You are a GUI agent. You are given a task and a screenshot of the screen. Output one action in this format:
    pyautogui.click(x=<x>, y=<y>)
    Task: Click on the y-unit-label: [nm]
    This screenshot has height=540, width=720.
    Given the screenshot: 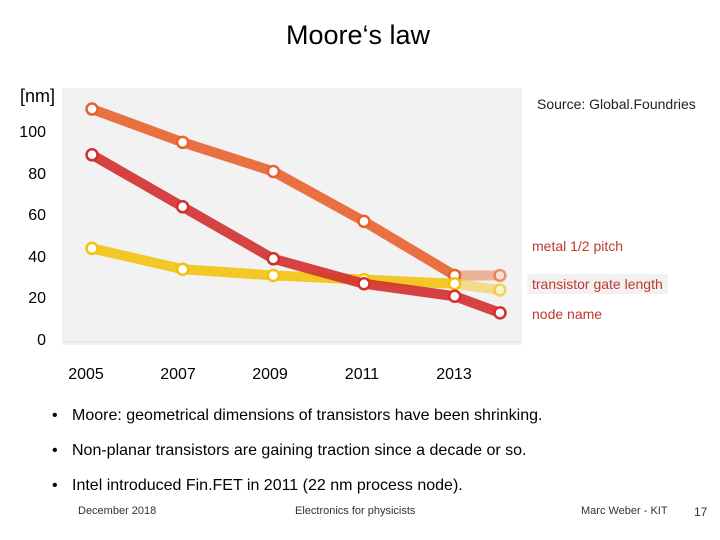 What is the action you would take?
    pyautogui.click(x=38, y=96)
    